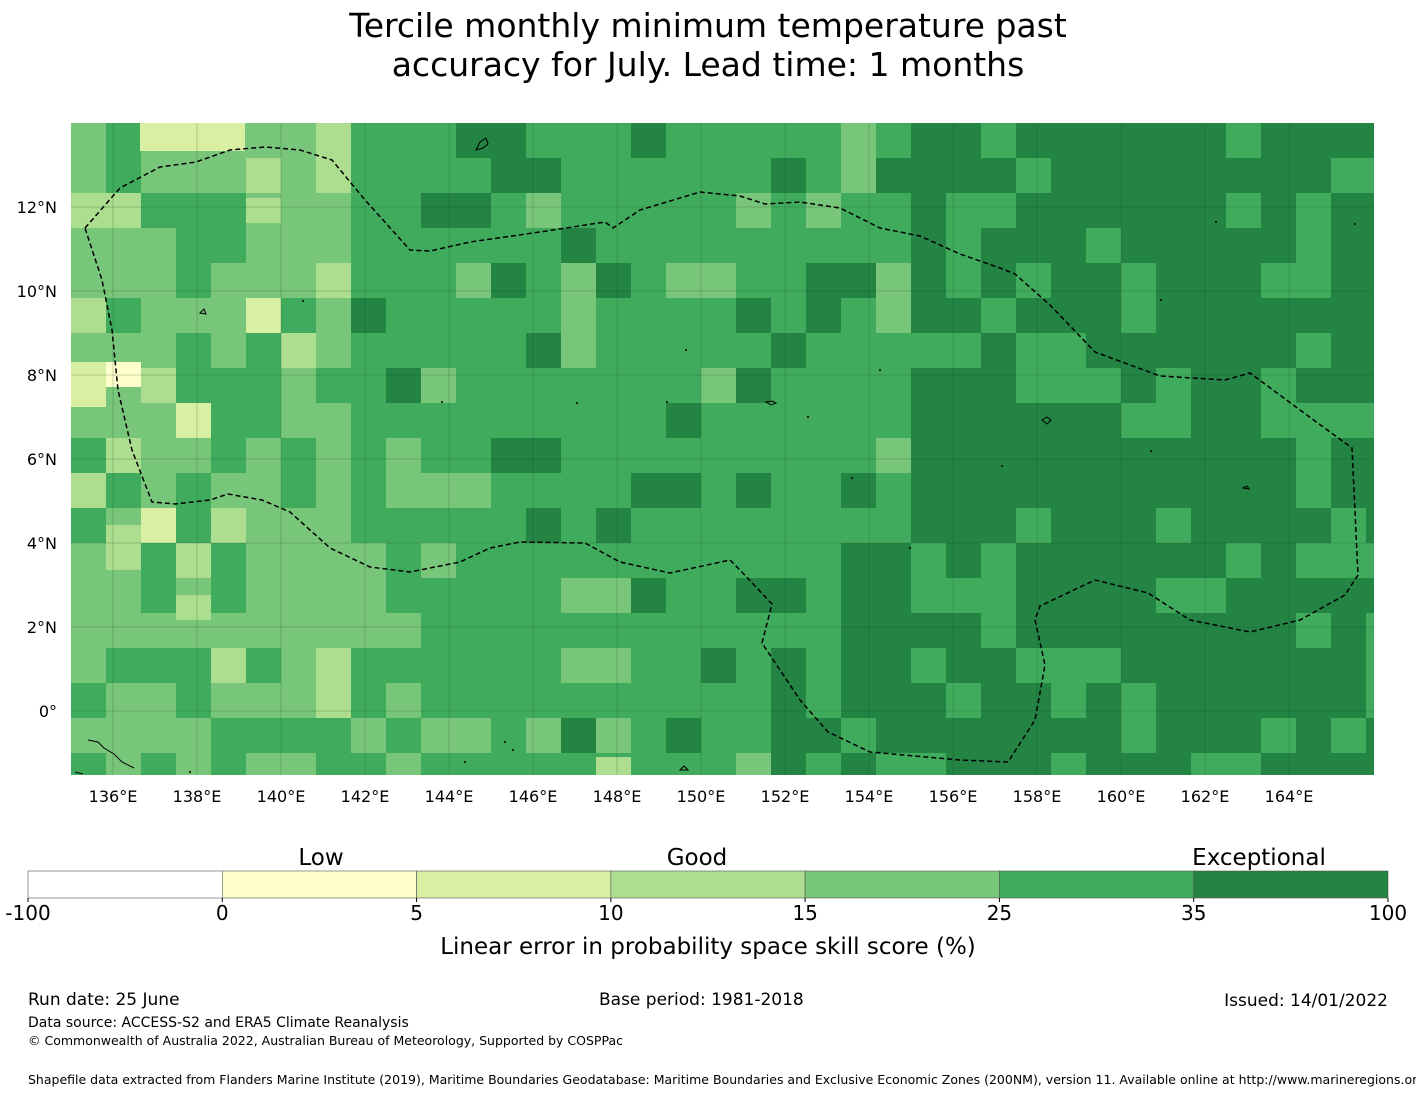 The image size is (1416, 1095). What do you see at coordinates (42, 459) in the screenshot?
I see `latitude-tick-label: 6°N` at bounding box center [42, 459].